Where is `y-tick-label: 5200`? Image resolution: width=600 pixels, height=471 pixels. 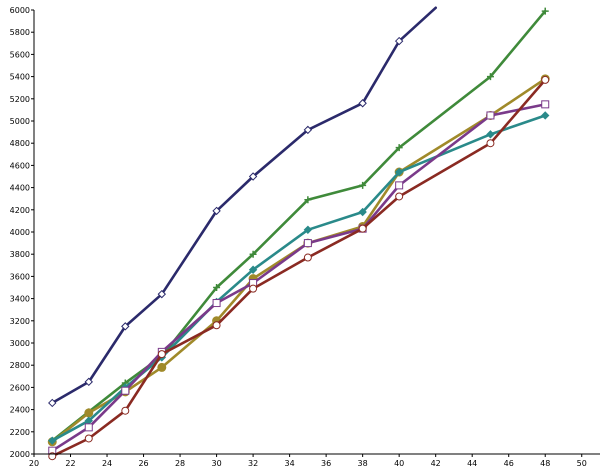 y-tick-label: 5200 is located at coordinates (20, 99).